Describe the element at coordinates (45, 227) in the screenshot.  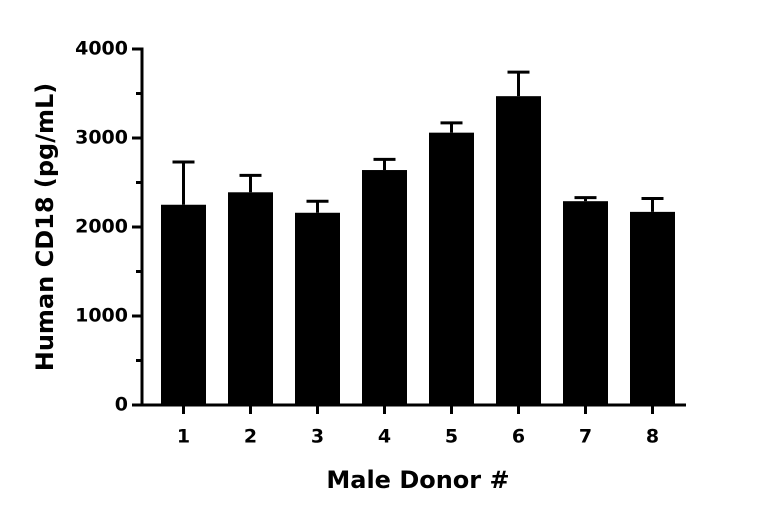
I see `y-axis-title: Human CD18 (pg/mL)` at that location.